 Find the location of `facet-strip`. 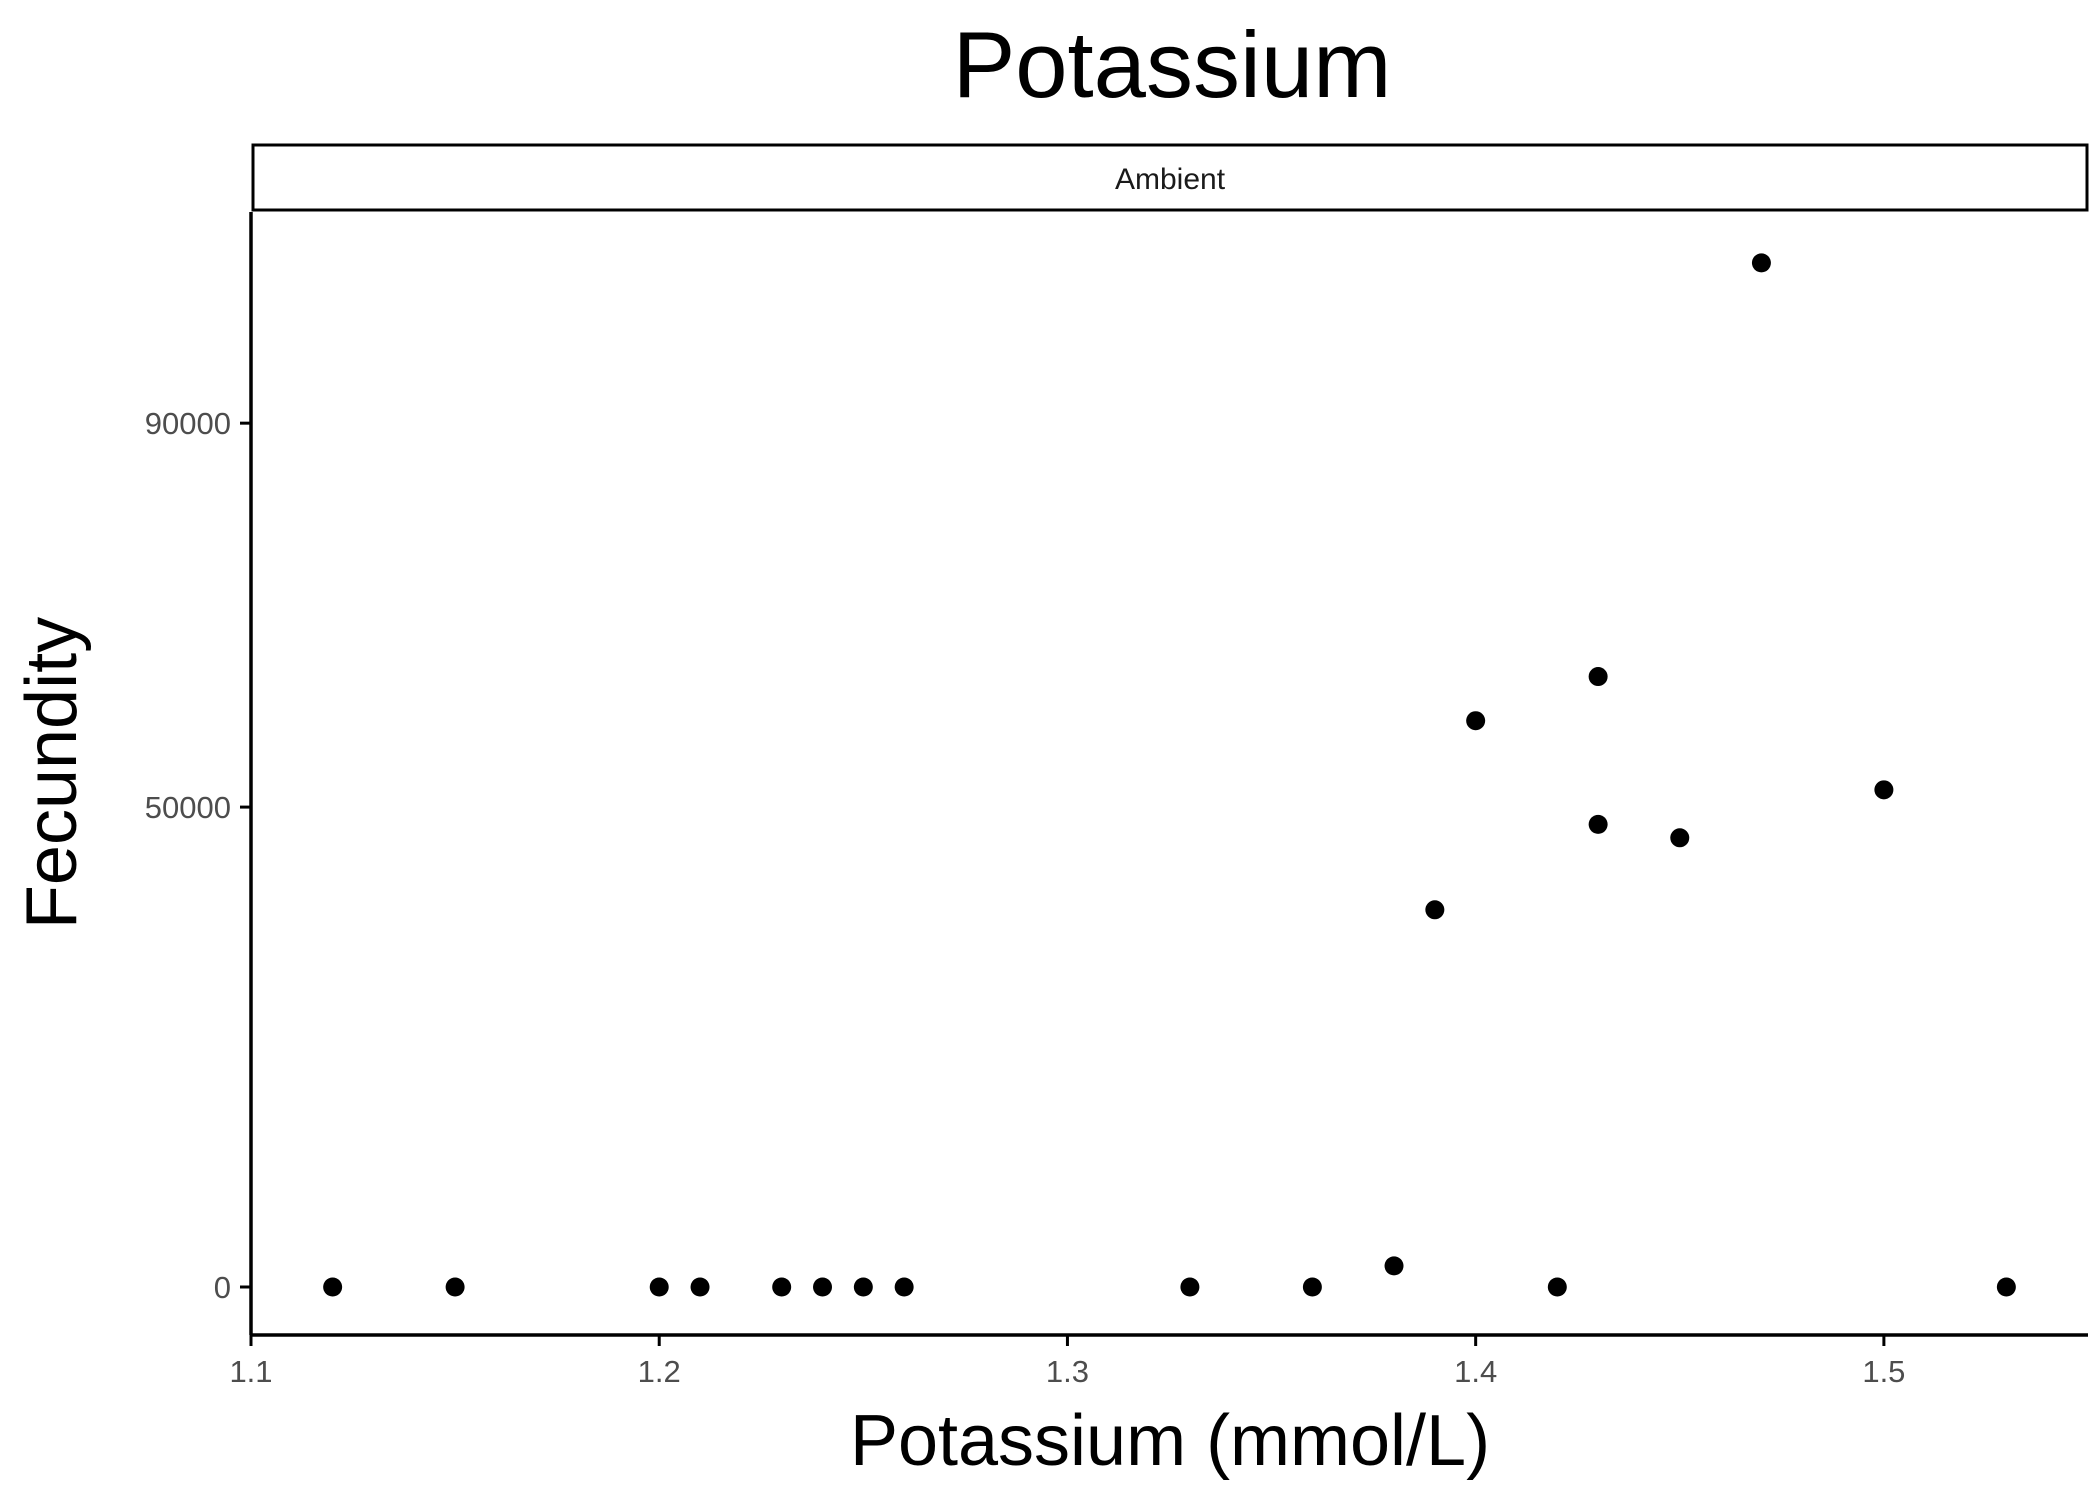

facet-strip is located at coordinates (1170, 177).